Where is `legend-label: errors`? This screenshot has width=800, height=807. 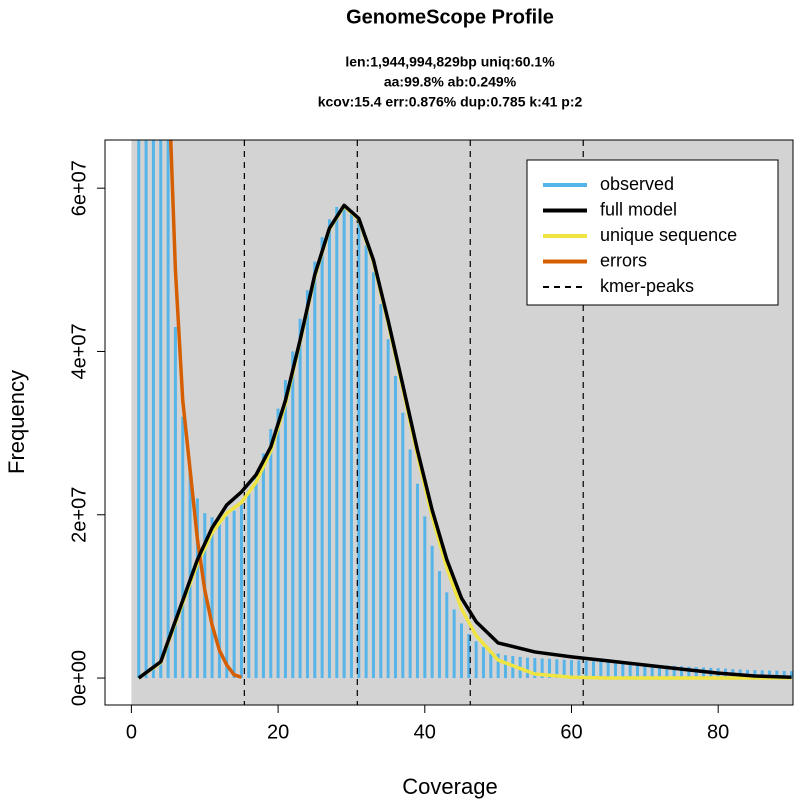
legend-label: errors is located at coordinates (623, 260).